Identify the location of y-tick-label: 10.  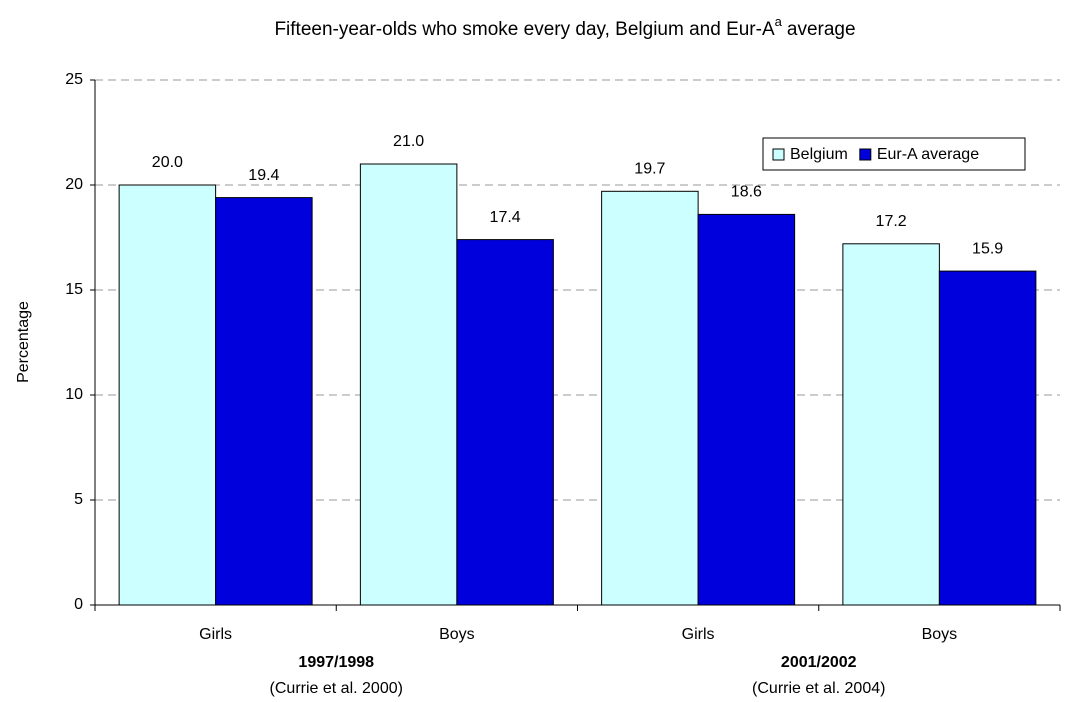
(74, 394).